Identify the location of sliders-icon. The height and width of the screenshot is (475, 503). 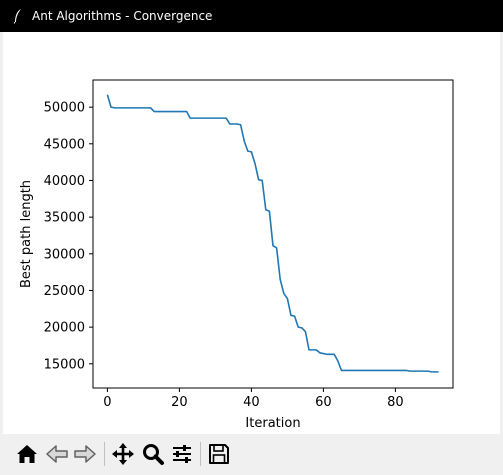
(182, 454).